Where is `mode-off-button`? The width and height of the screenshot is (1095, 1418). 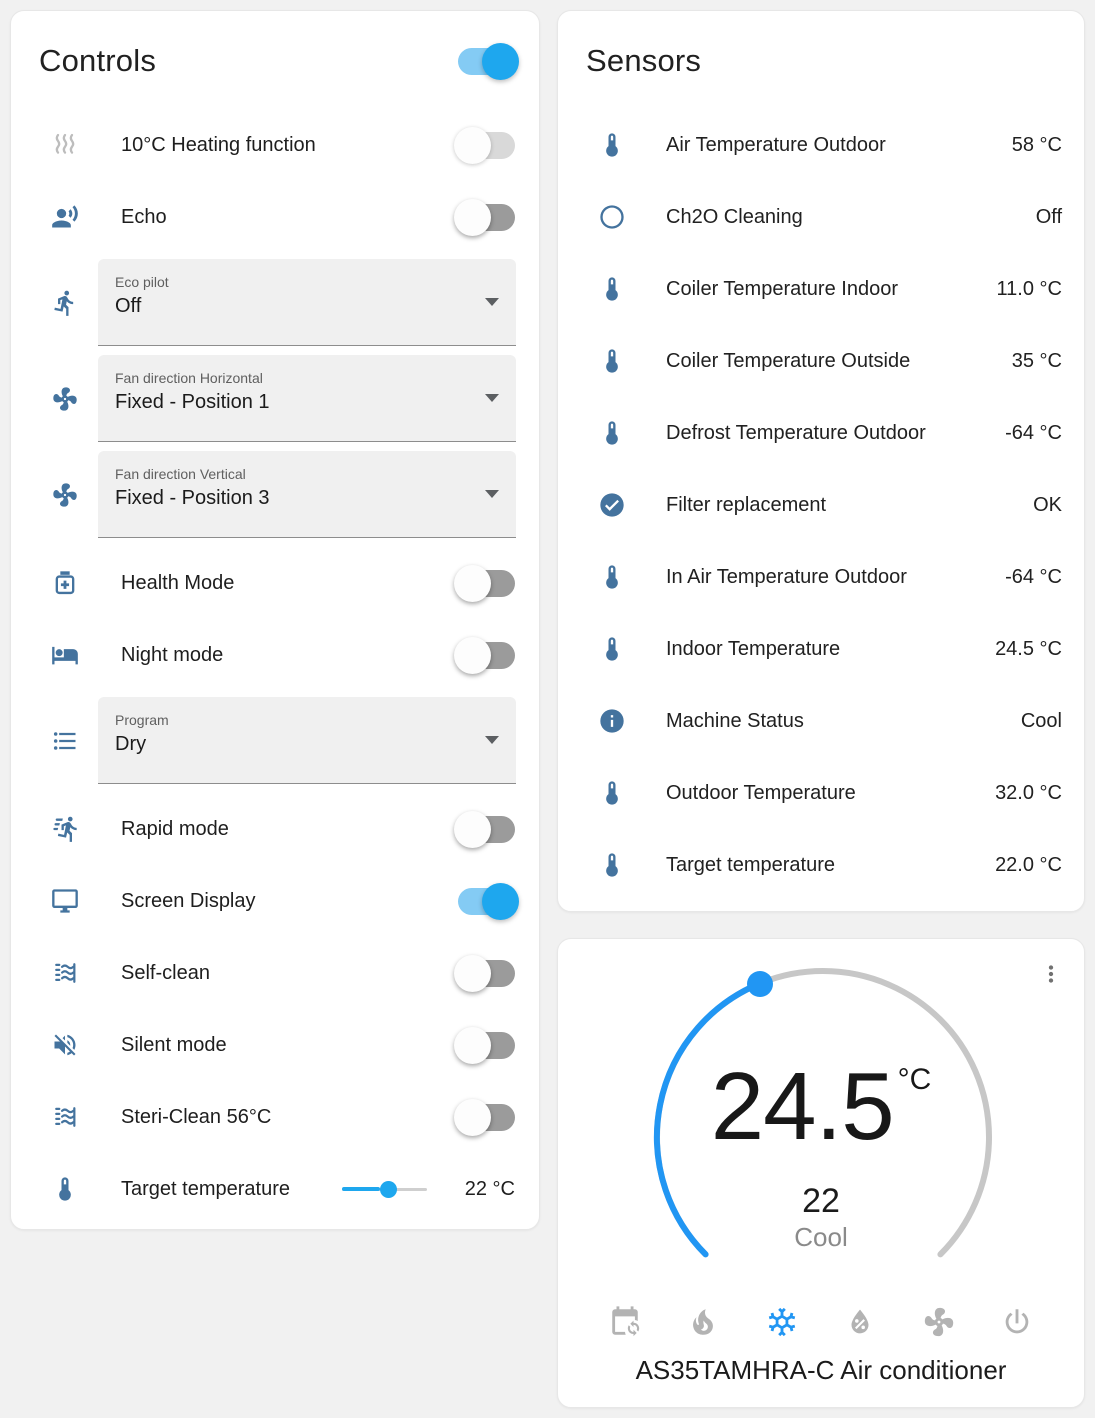
mode-off-button is located at coordinates (1017, 1322).